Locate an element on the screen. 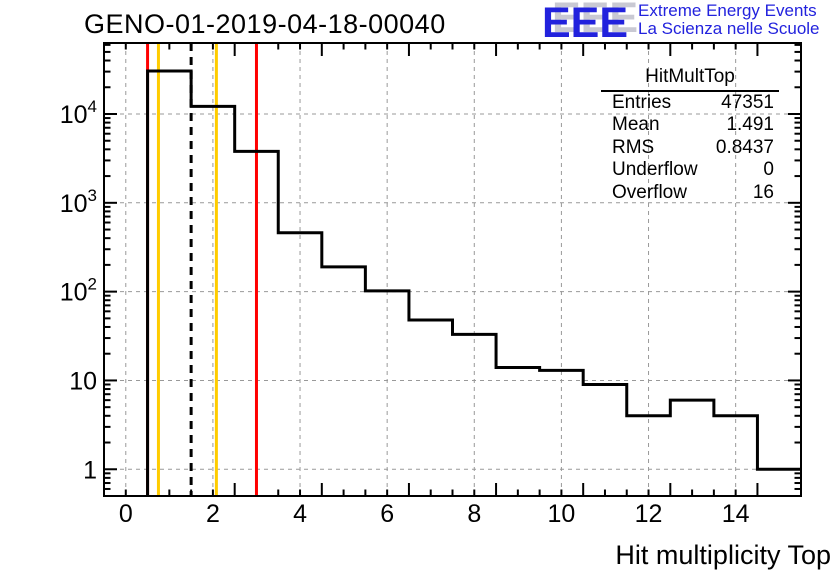 This screenshot has height=572, width=836. stats-row: Entries 47351 is located at coordinates (690, 103).